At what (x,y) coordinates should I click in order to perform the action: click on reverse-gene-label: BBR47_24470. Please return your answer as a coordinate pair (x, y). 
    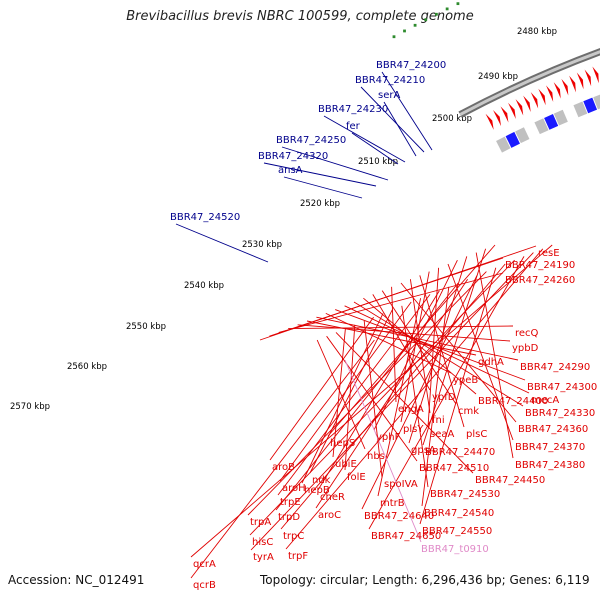
    Looking at the image, I should click on (460, 452).